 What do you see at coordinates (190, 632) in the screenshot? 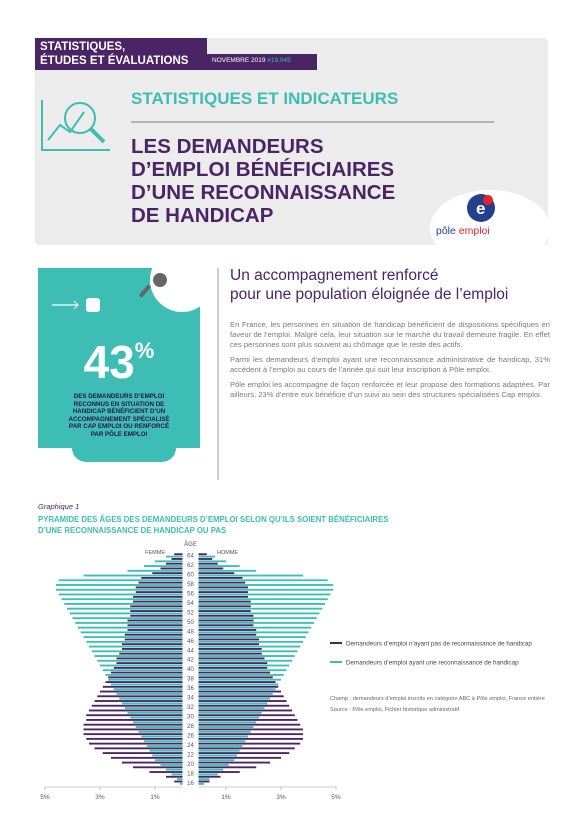
I see `age-label: 48` at bounding box center [190, 632].